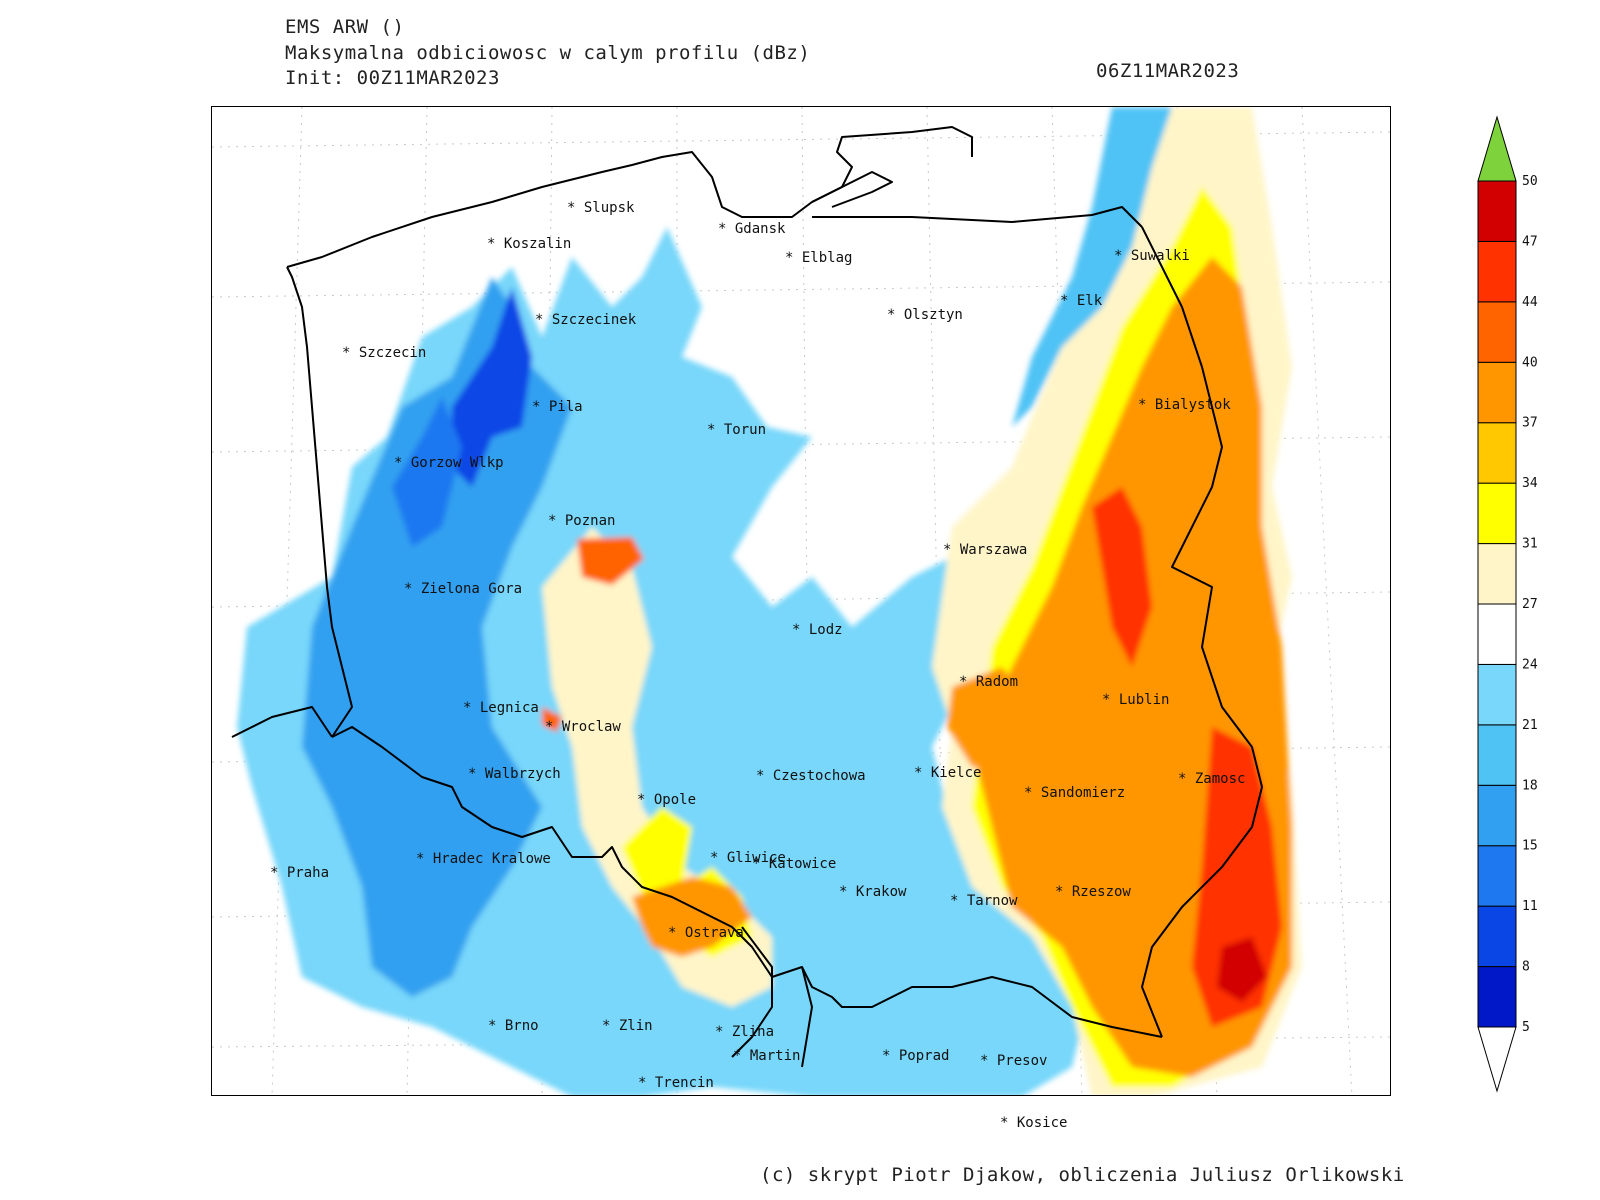 This screenshot has width=1600, height=1200. I want to click on city-torun: * Torun, so click(736, 430).